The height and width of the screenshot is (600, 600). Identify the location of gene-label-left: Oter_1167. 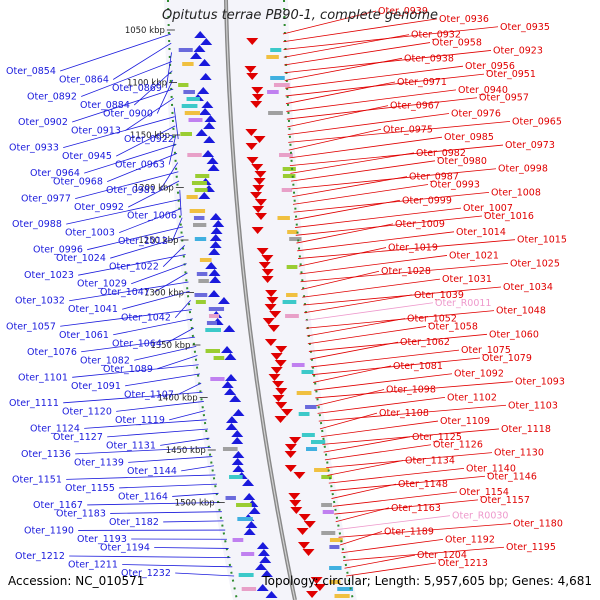
(58, 505).